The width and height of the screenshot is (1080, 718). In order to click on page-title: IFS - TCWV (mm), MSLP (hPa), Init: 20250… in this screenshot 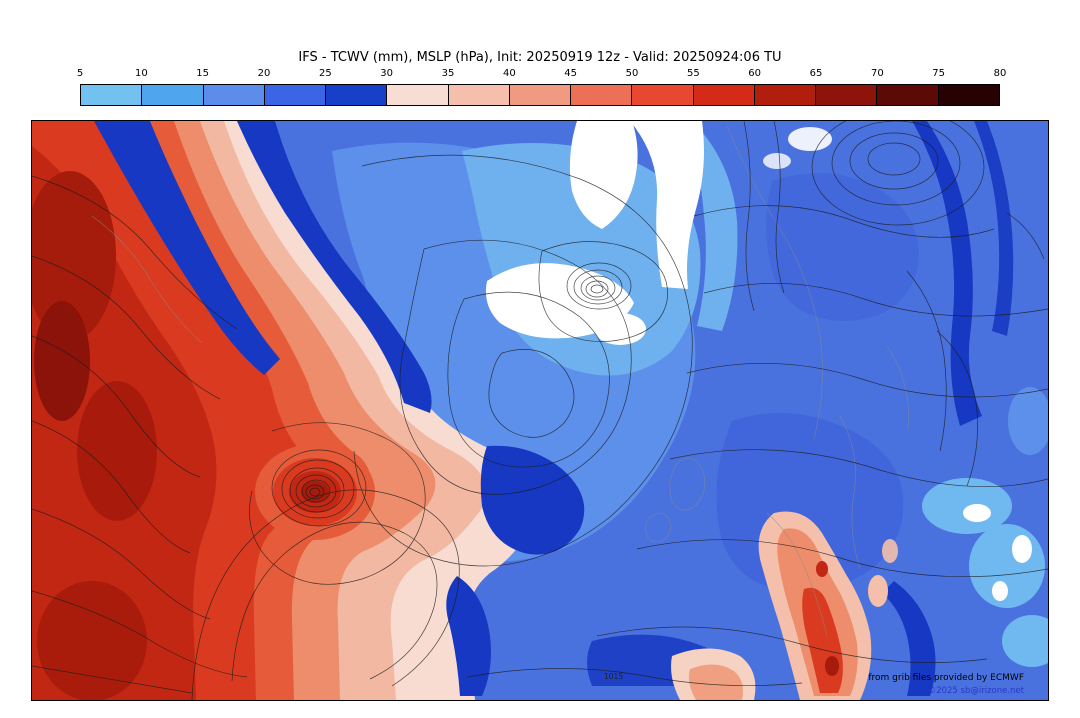, I will do `click(540, 57)`.